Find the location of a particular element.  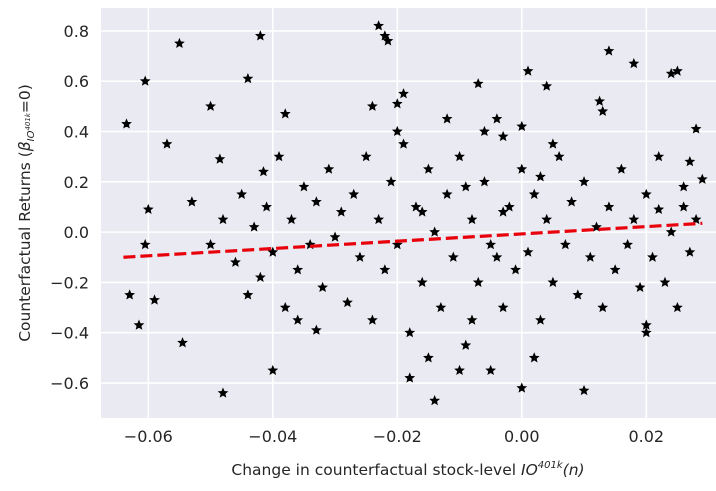

x-tick-label: −0.04 is located at coordinates (272, 436).